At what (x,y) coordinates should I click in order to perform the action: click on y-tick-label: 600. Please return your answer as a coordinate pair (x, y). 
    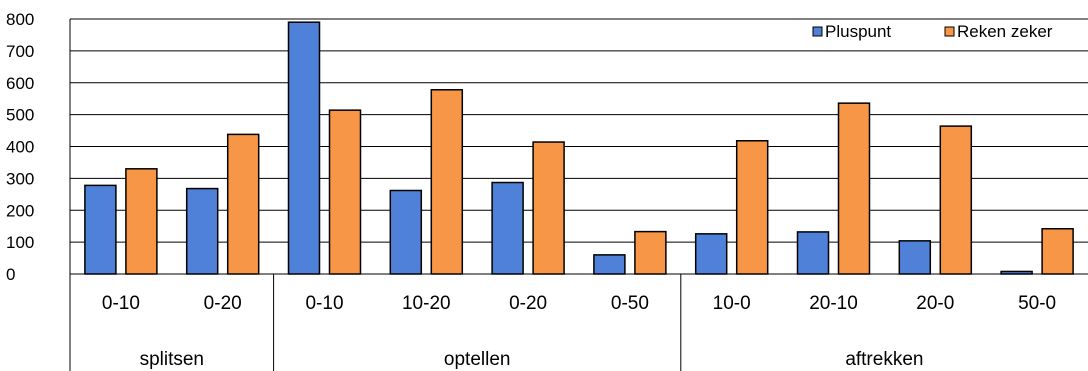
    Looking at the image, I should click on (20, 83).